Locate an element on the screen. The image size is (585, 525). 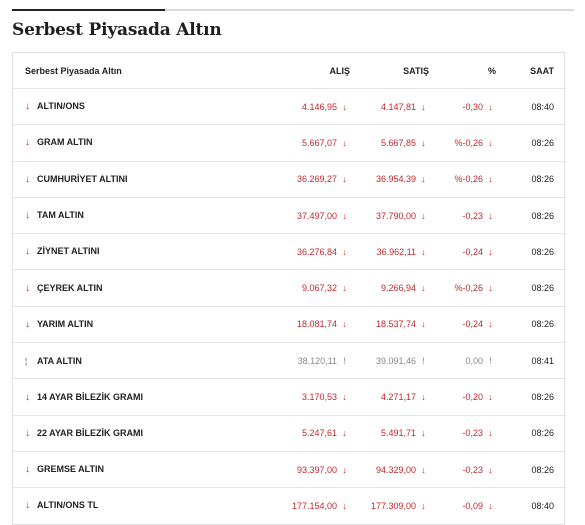
row-alis-cell: 177.154,00 ↓ is located at coordinates (289, 506).